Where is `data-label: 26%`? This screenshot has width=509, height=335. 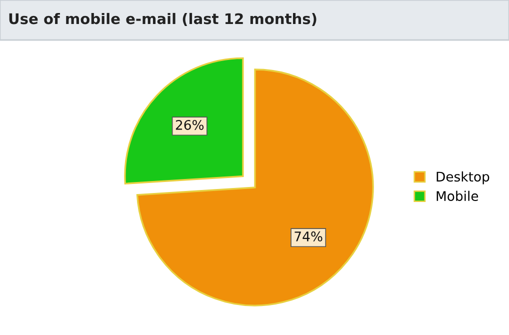 data-label: 26% is located at coordinates (190, 125).